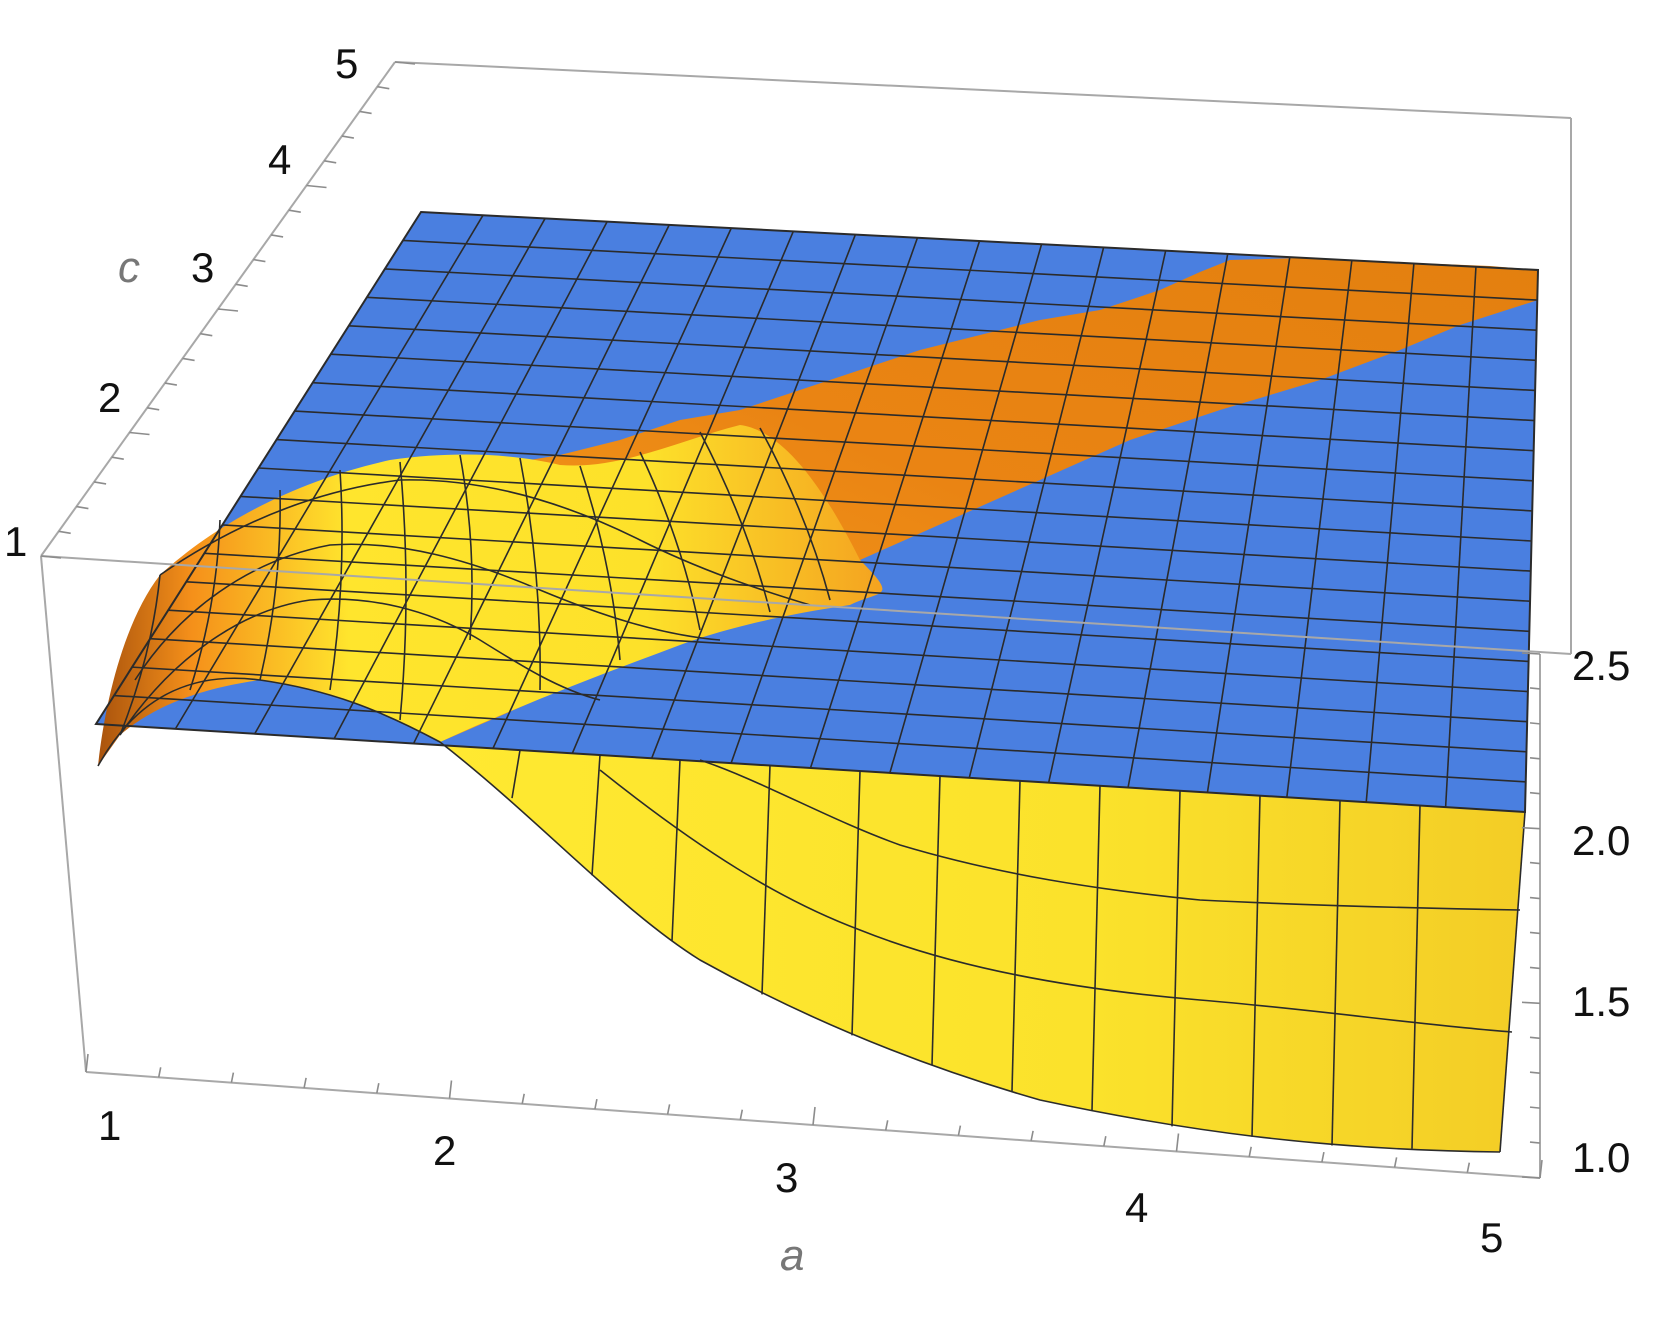 The height and width of the screenshot is (1328, 1661). I want to click on c-tick-label: 2, so click(109, 397).